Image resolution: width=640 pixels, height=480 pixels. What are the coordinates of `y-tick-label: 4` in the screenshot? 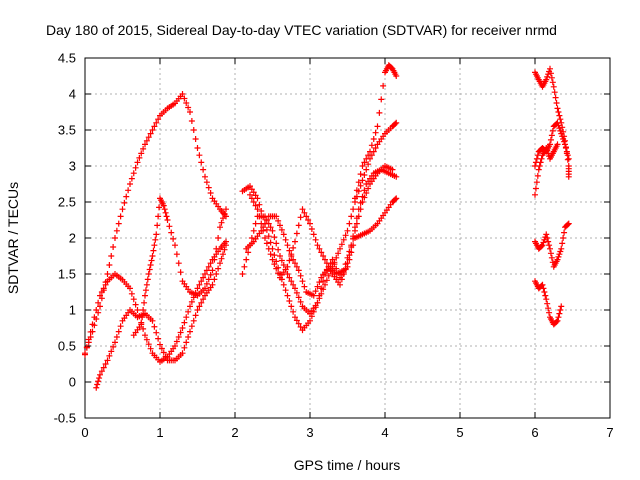 It's located at (72, 94).